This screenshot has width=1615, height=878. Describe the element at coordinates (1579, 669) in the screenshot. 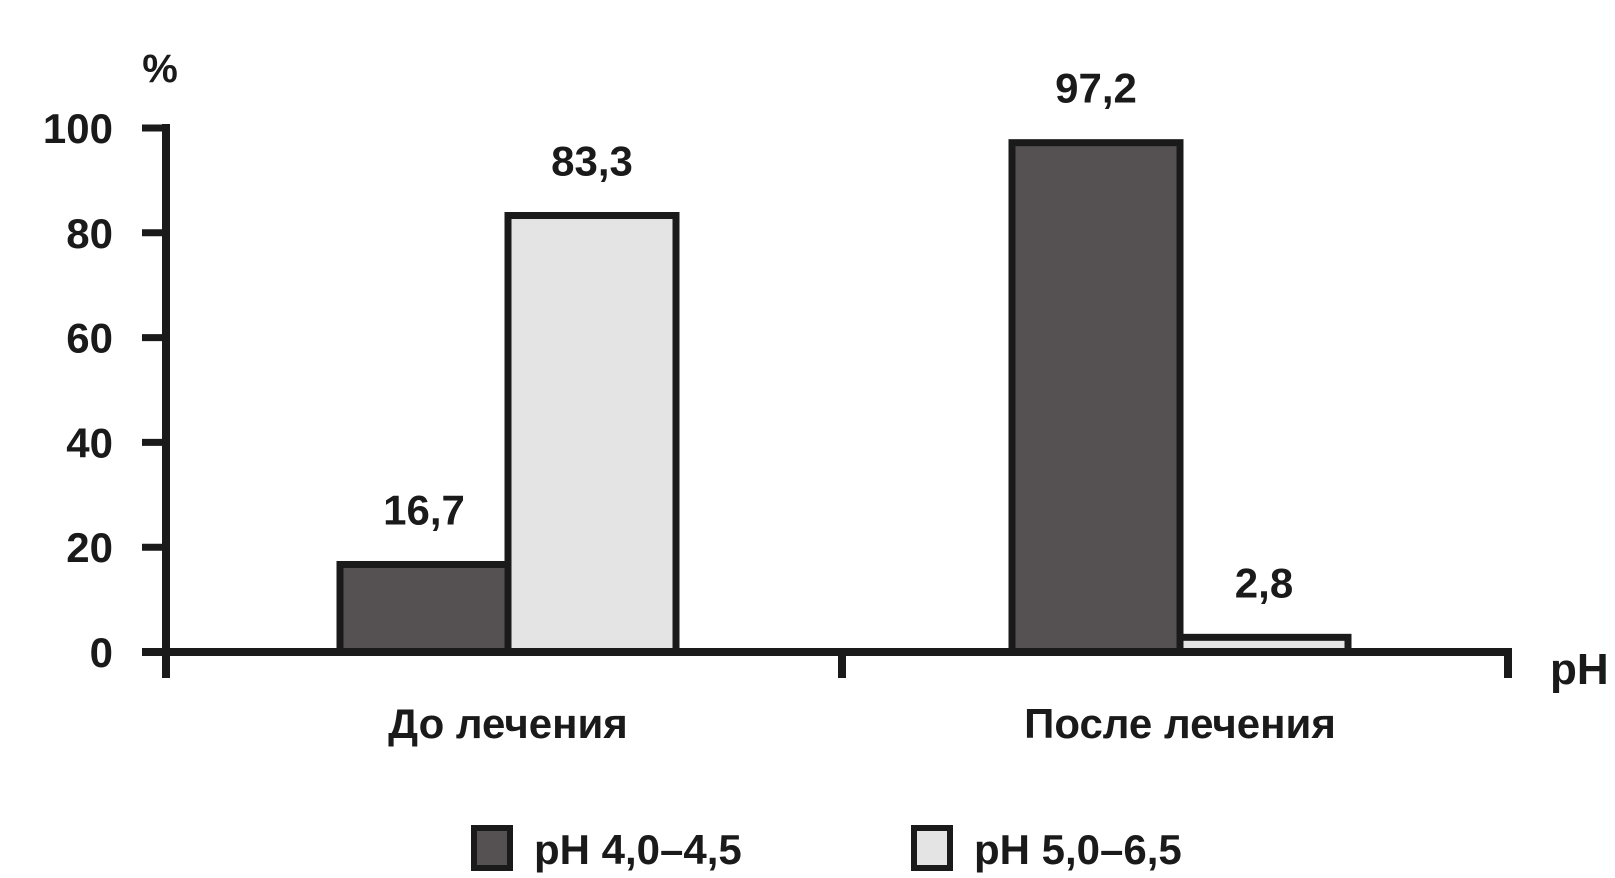

I see `x-axis-unit-label: pH` at that location.